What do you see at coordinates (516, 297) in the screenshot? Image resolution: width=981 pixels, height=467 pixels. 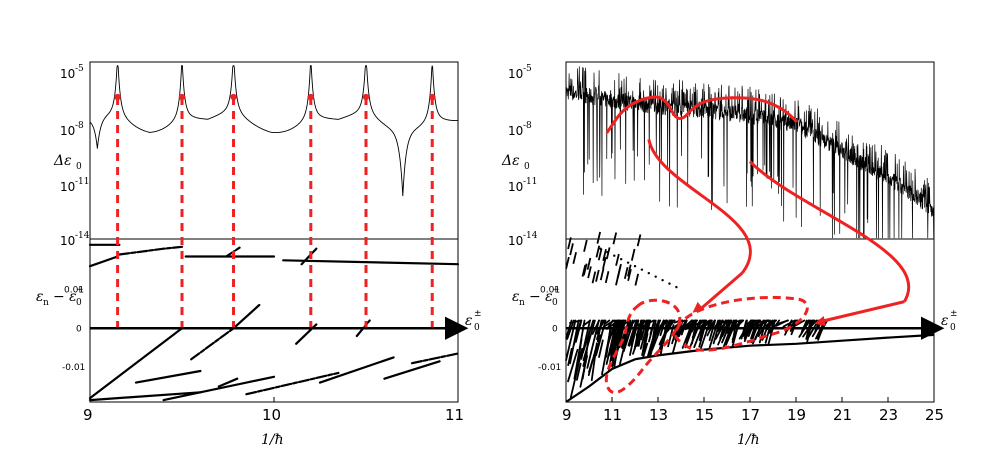 I see `right-bottom-ylabel-main: ε` at bounding box center [516, 297].